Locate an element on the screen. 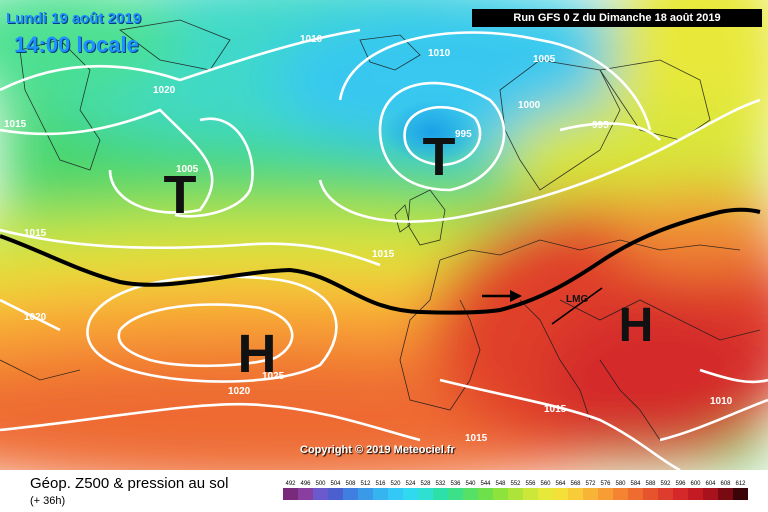 This screenshot has height=512, width=768. scale-tick-label: 544 is located at coordinates (485, 484).